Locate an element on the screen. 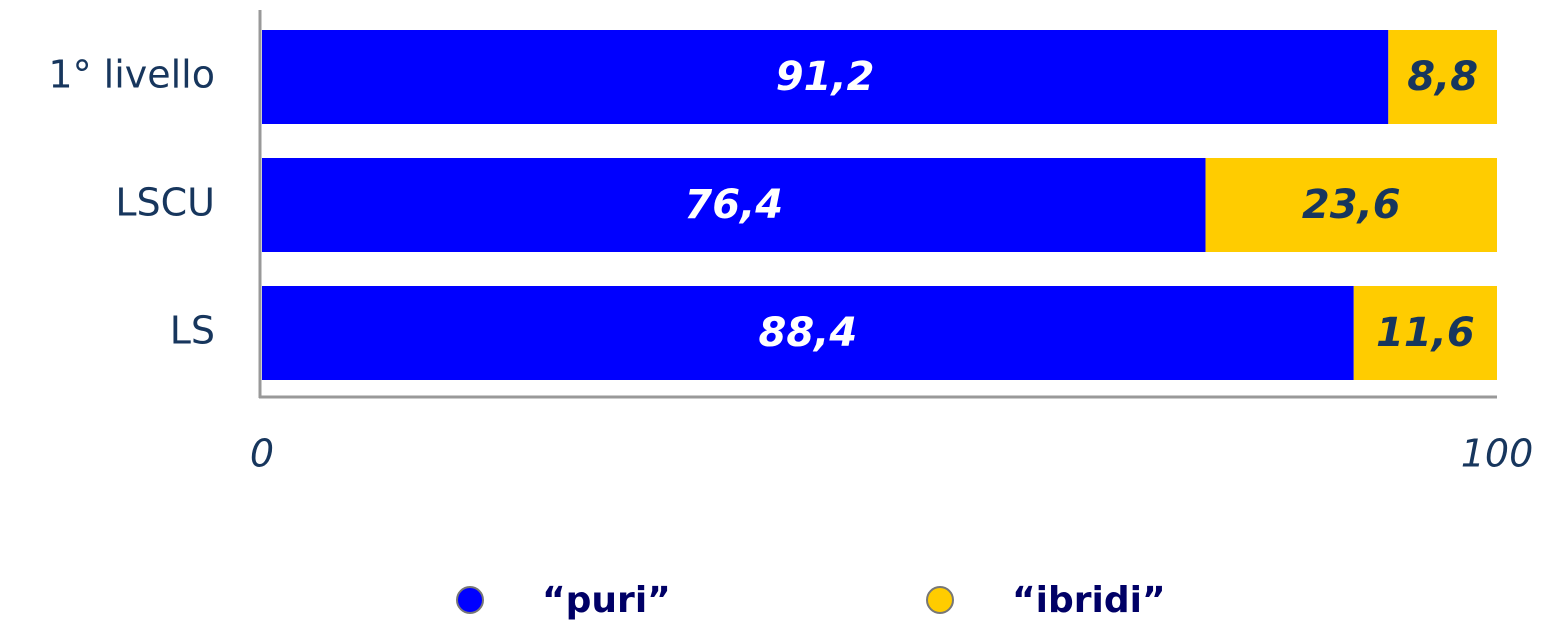 This screenshot has height=628, width=1543. data-label: 8,8 is located at coordinates (1442, 77).